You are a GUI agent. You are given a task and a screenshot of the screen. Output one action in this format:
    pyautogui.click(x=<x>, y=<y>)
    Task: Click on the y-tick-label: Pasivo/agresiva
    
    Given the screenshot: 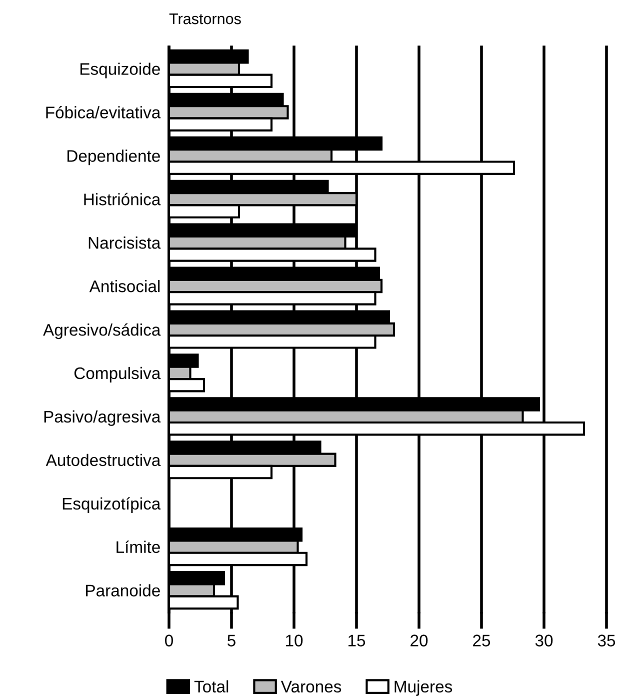 What is the action you would take?
    pyautogui.click(x=102, y=418)
    